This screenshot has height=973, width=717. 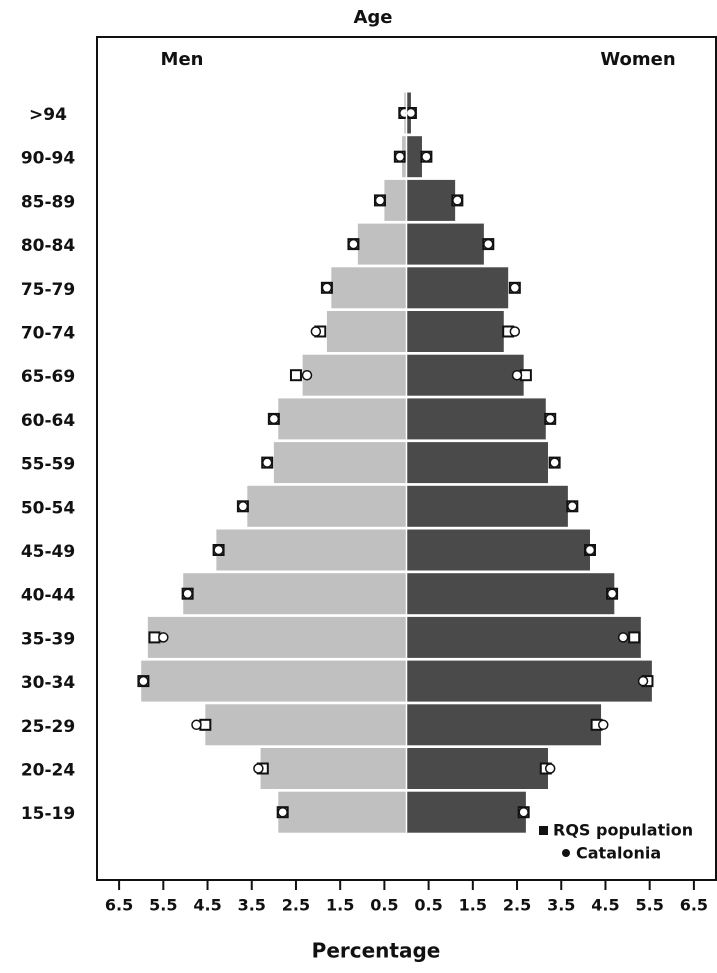 What do you see at coordinates (48, 552) in the screenshot?
I see `y-tick-label: 45-49` at bounding box center [48, 552].